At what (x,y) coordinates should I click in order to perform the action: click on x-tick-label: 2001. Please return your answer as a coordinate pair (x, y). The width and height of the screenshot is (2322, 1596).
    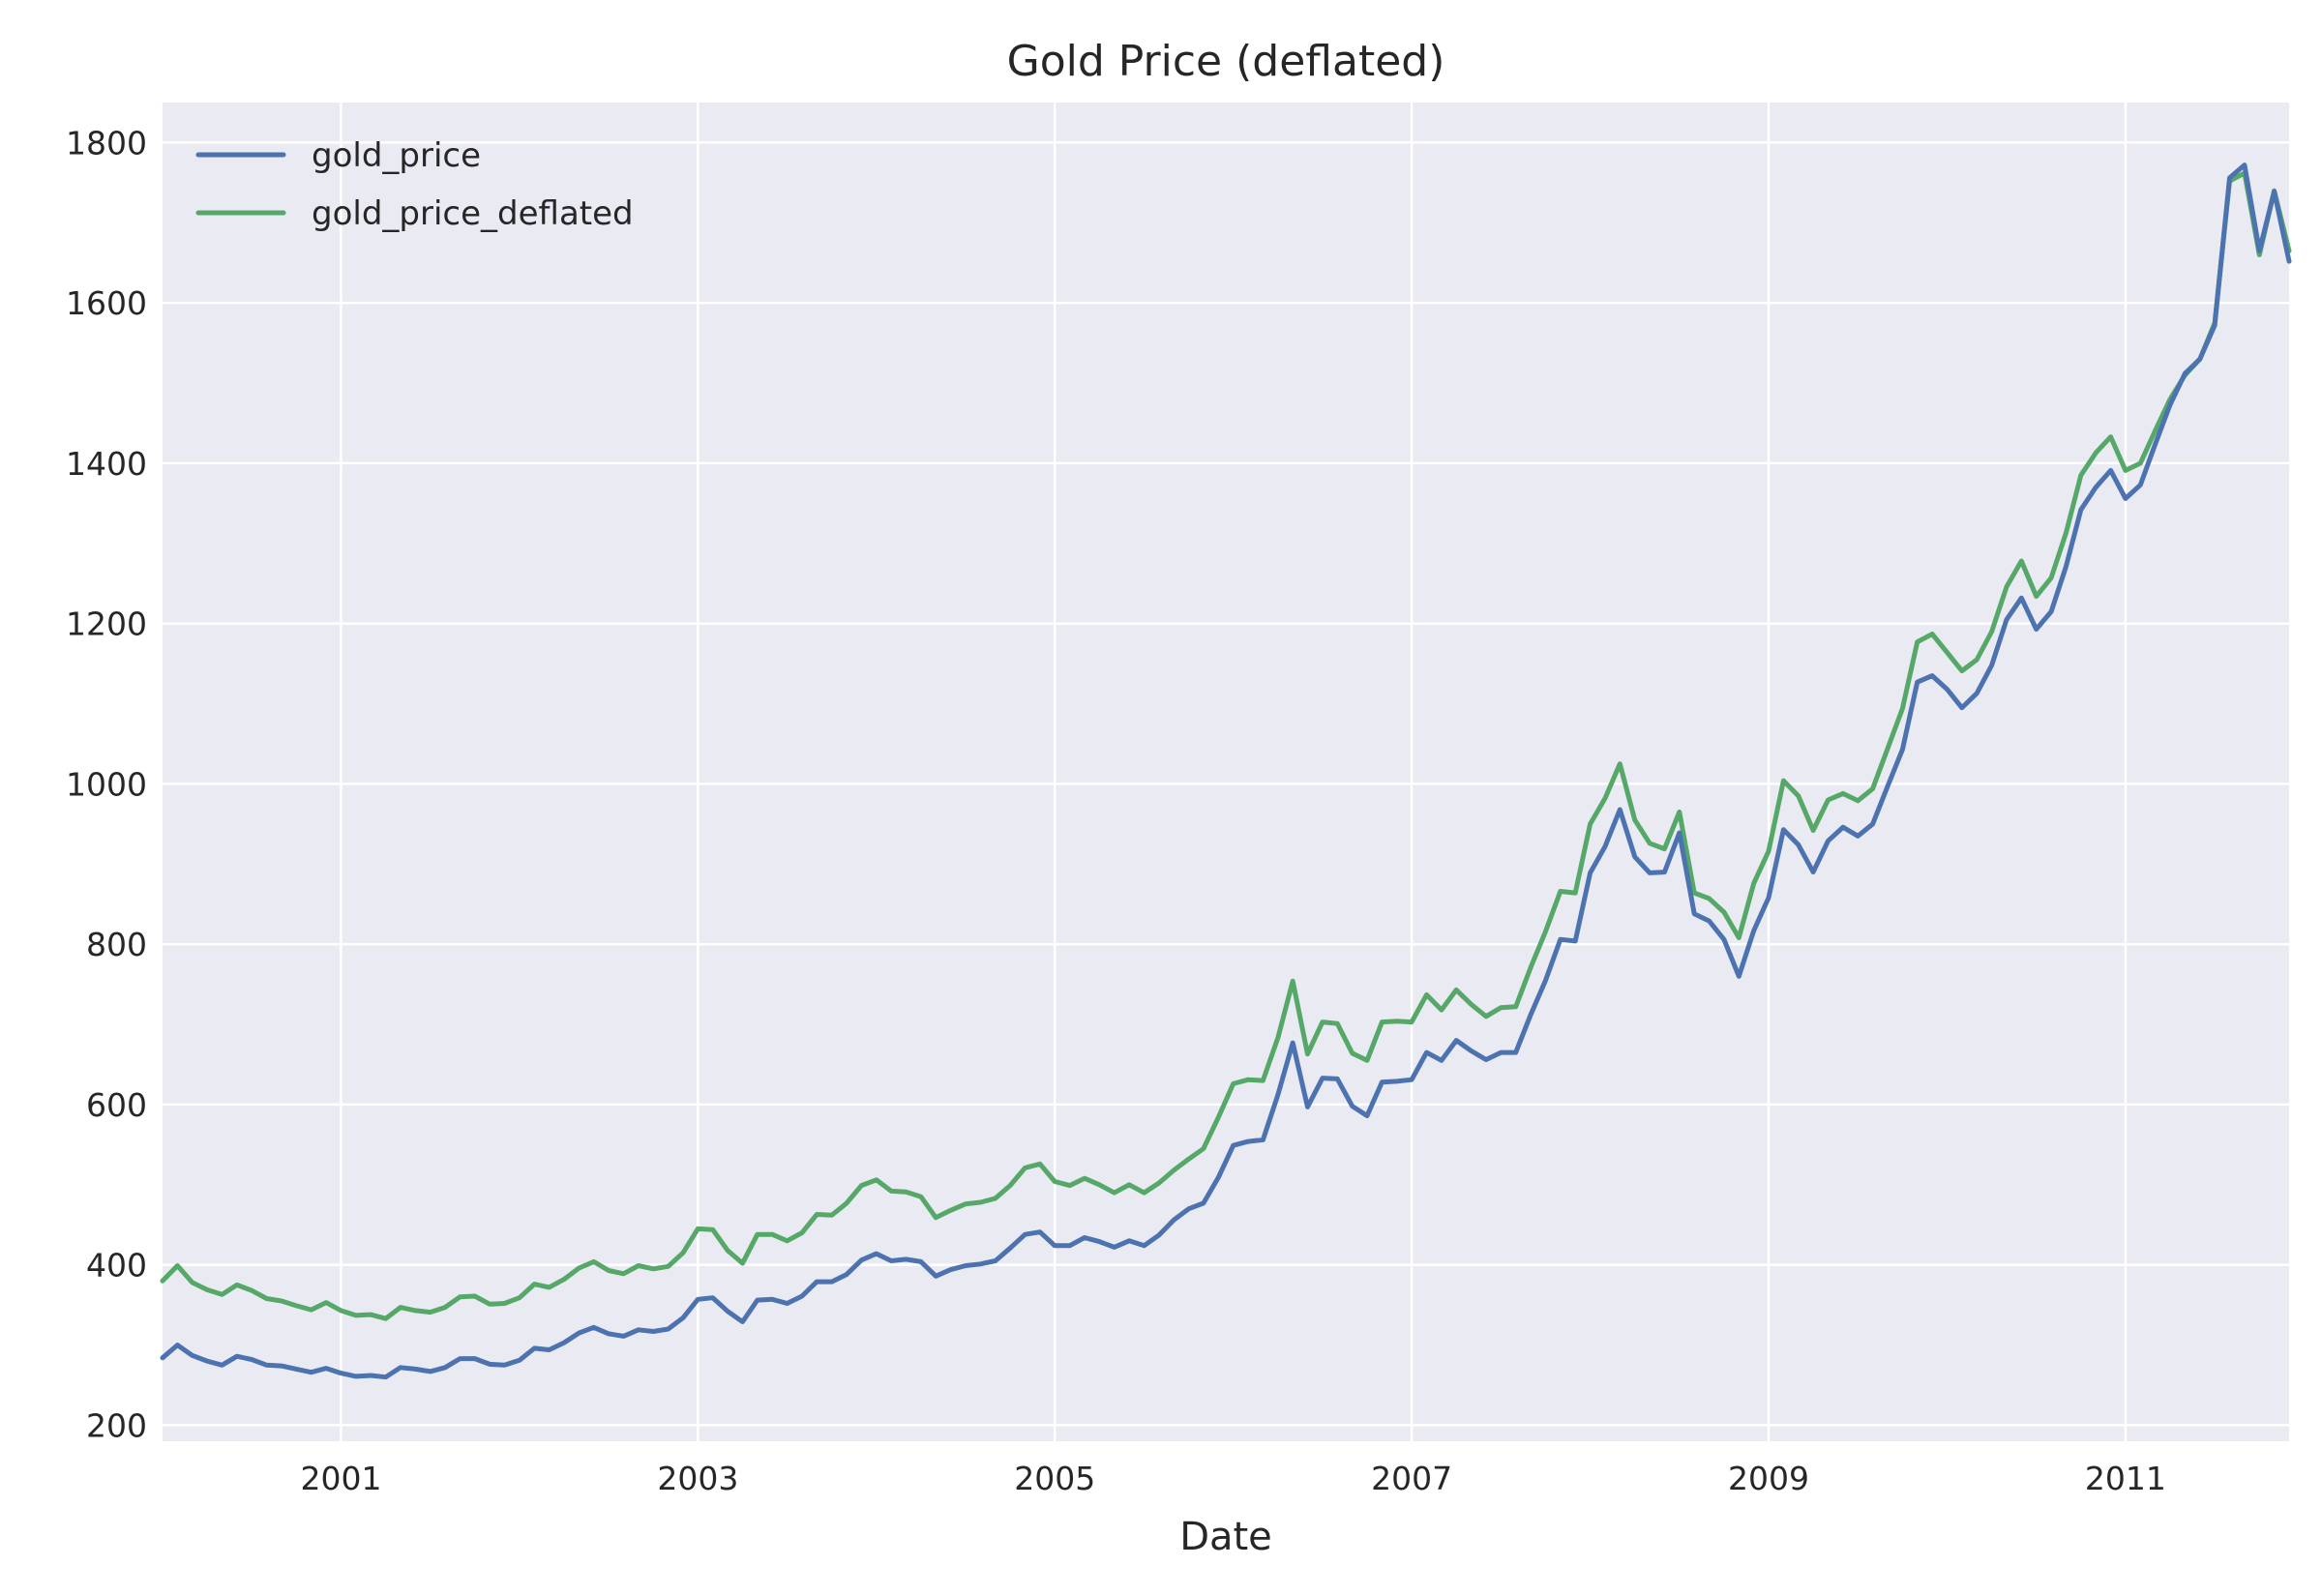
    Looking at the image, I should click on (340, 1478).